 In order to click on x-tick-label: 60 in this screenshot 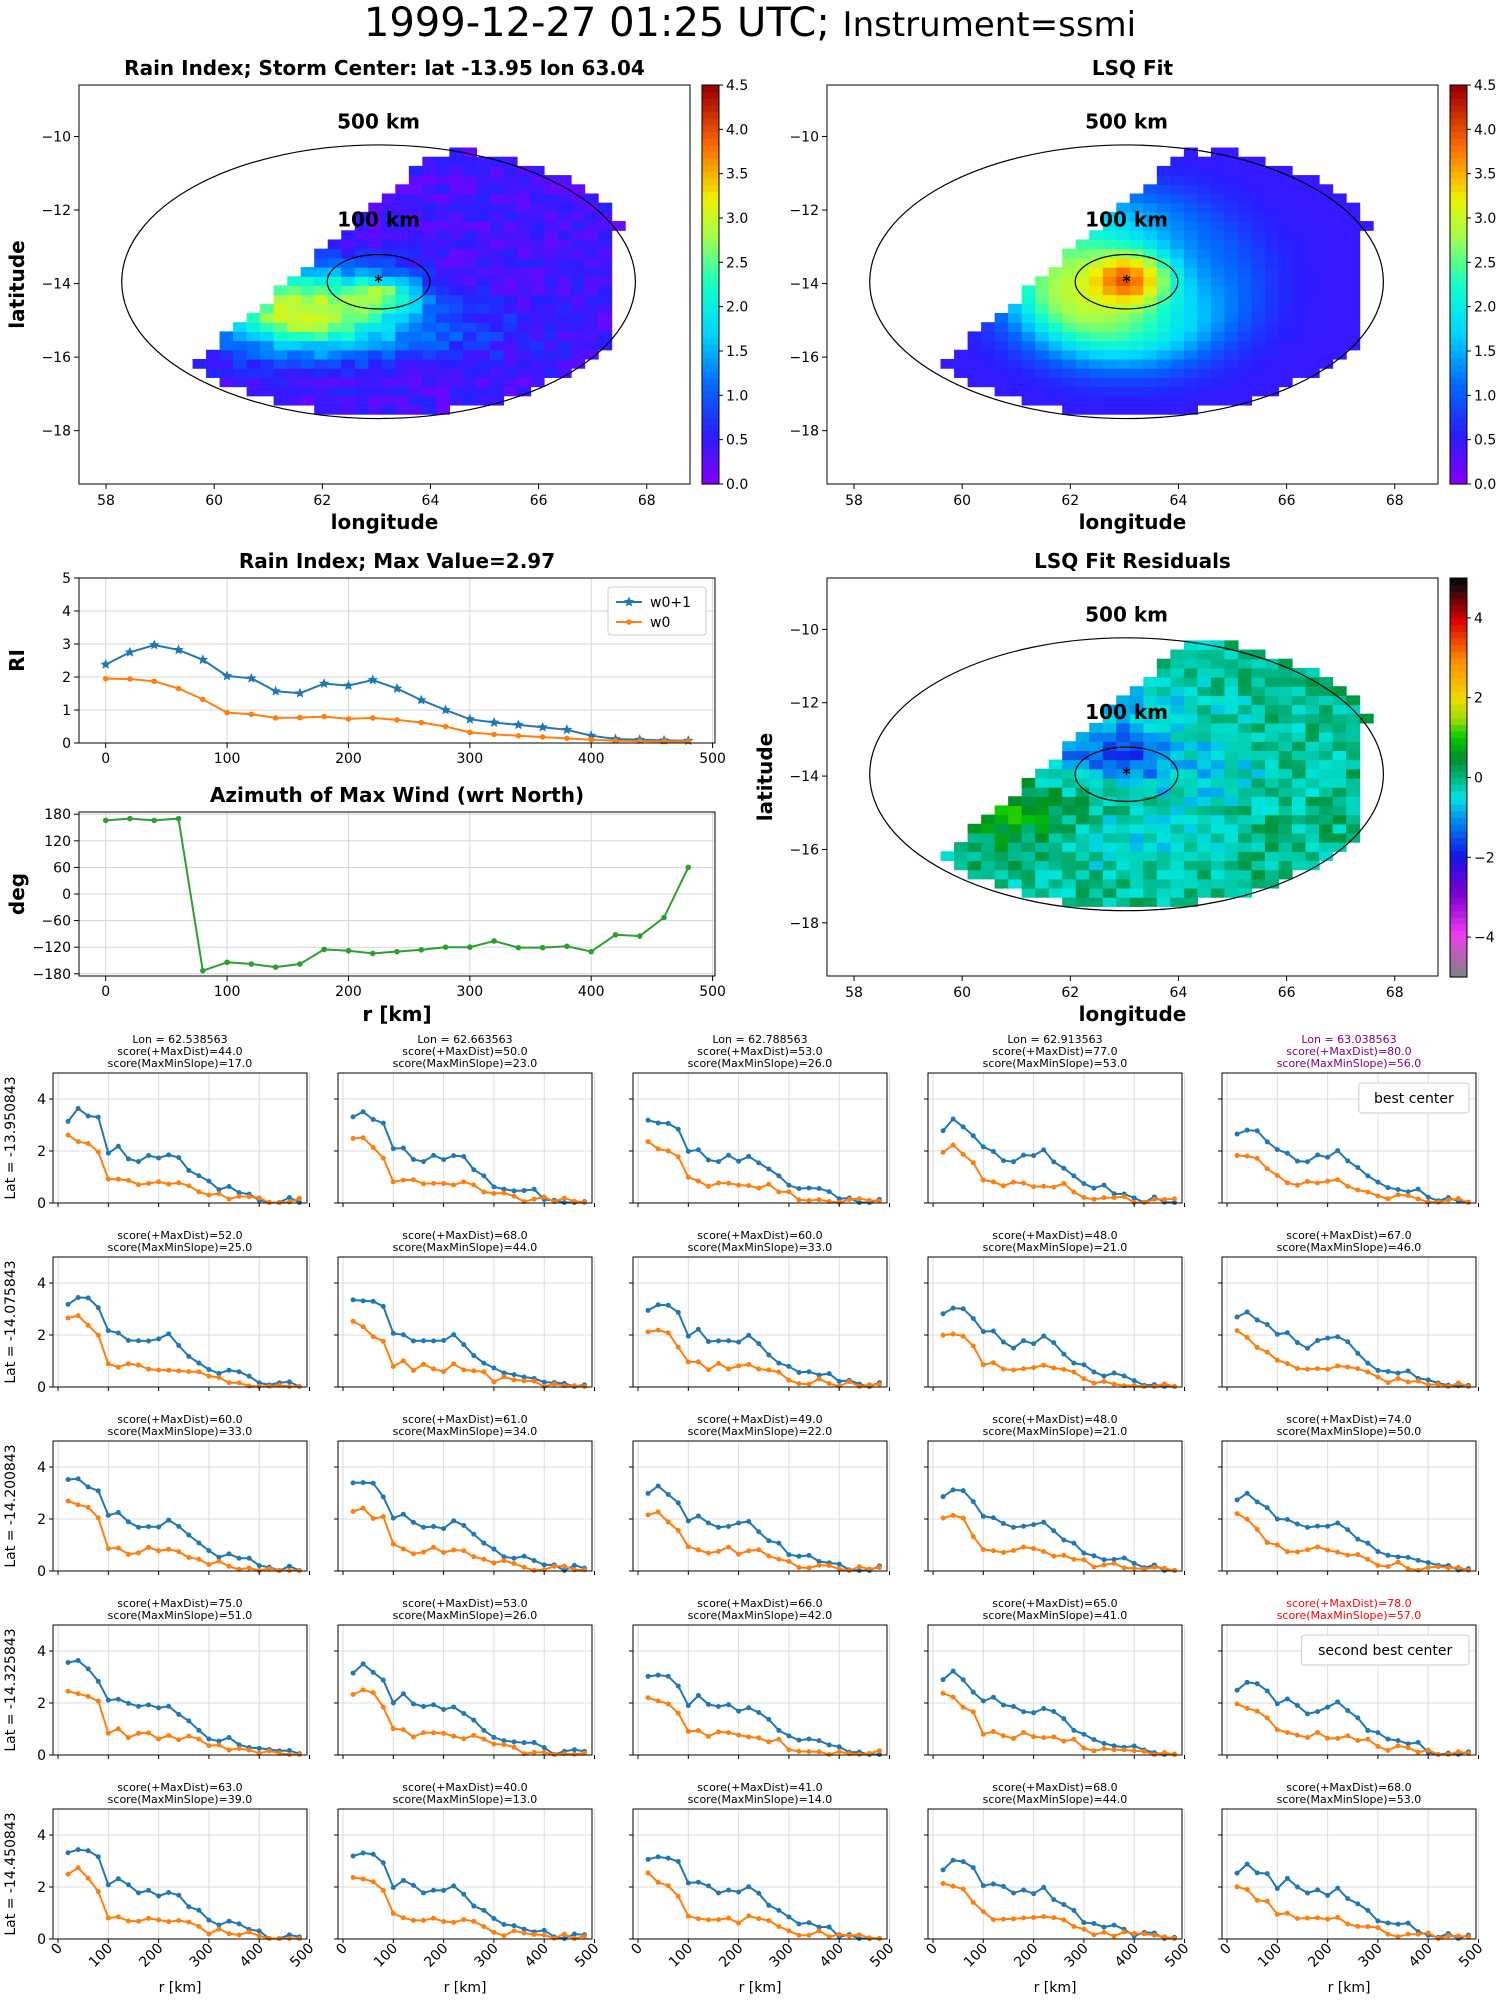, I will do `click(962, 993)`.